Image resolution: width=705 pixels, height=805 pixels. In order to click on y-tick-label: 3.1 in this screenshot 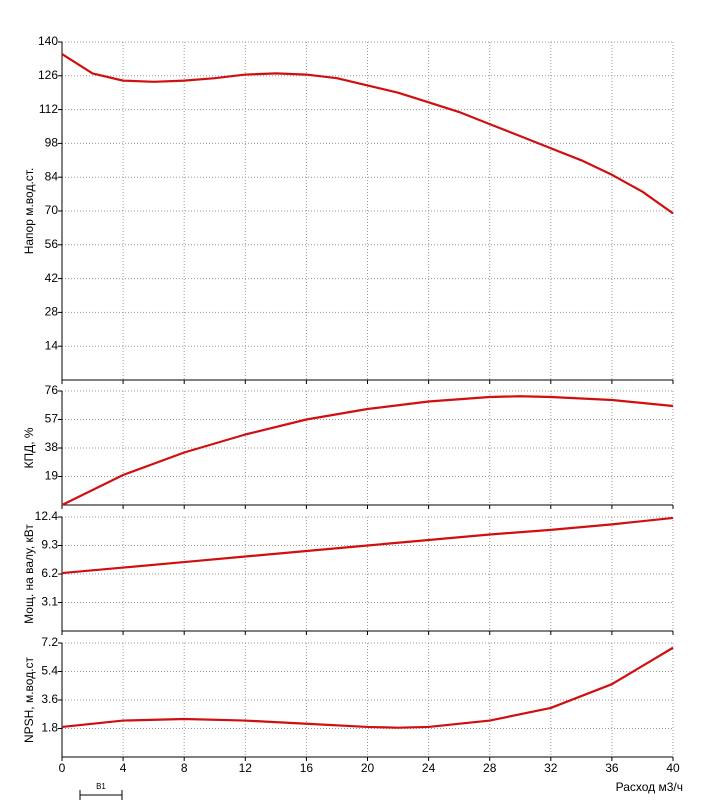, I will do `click(49, 602)`.